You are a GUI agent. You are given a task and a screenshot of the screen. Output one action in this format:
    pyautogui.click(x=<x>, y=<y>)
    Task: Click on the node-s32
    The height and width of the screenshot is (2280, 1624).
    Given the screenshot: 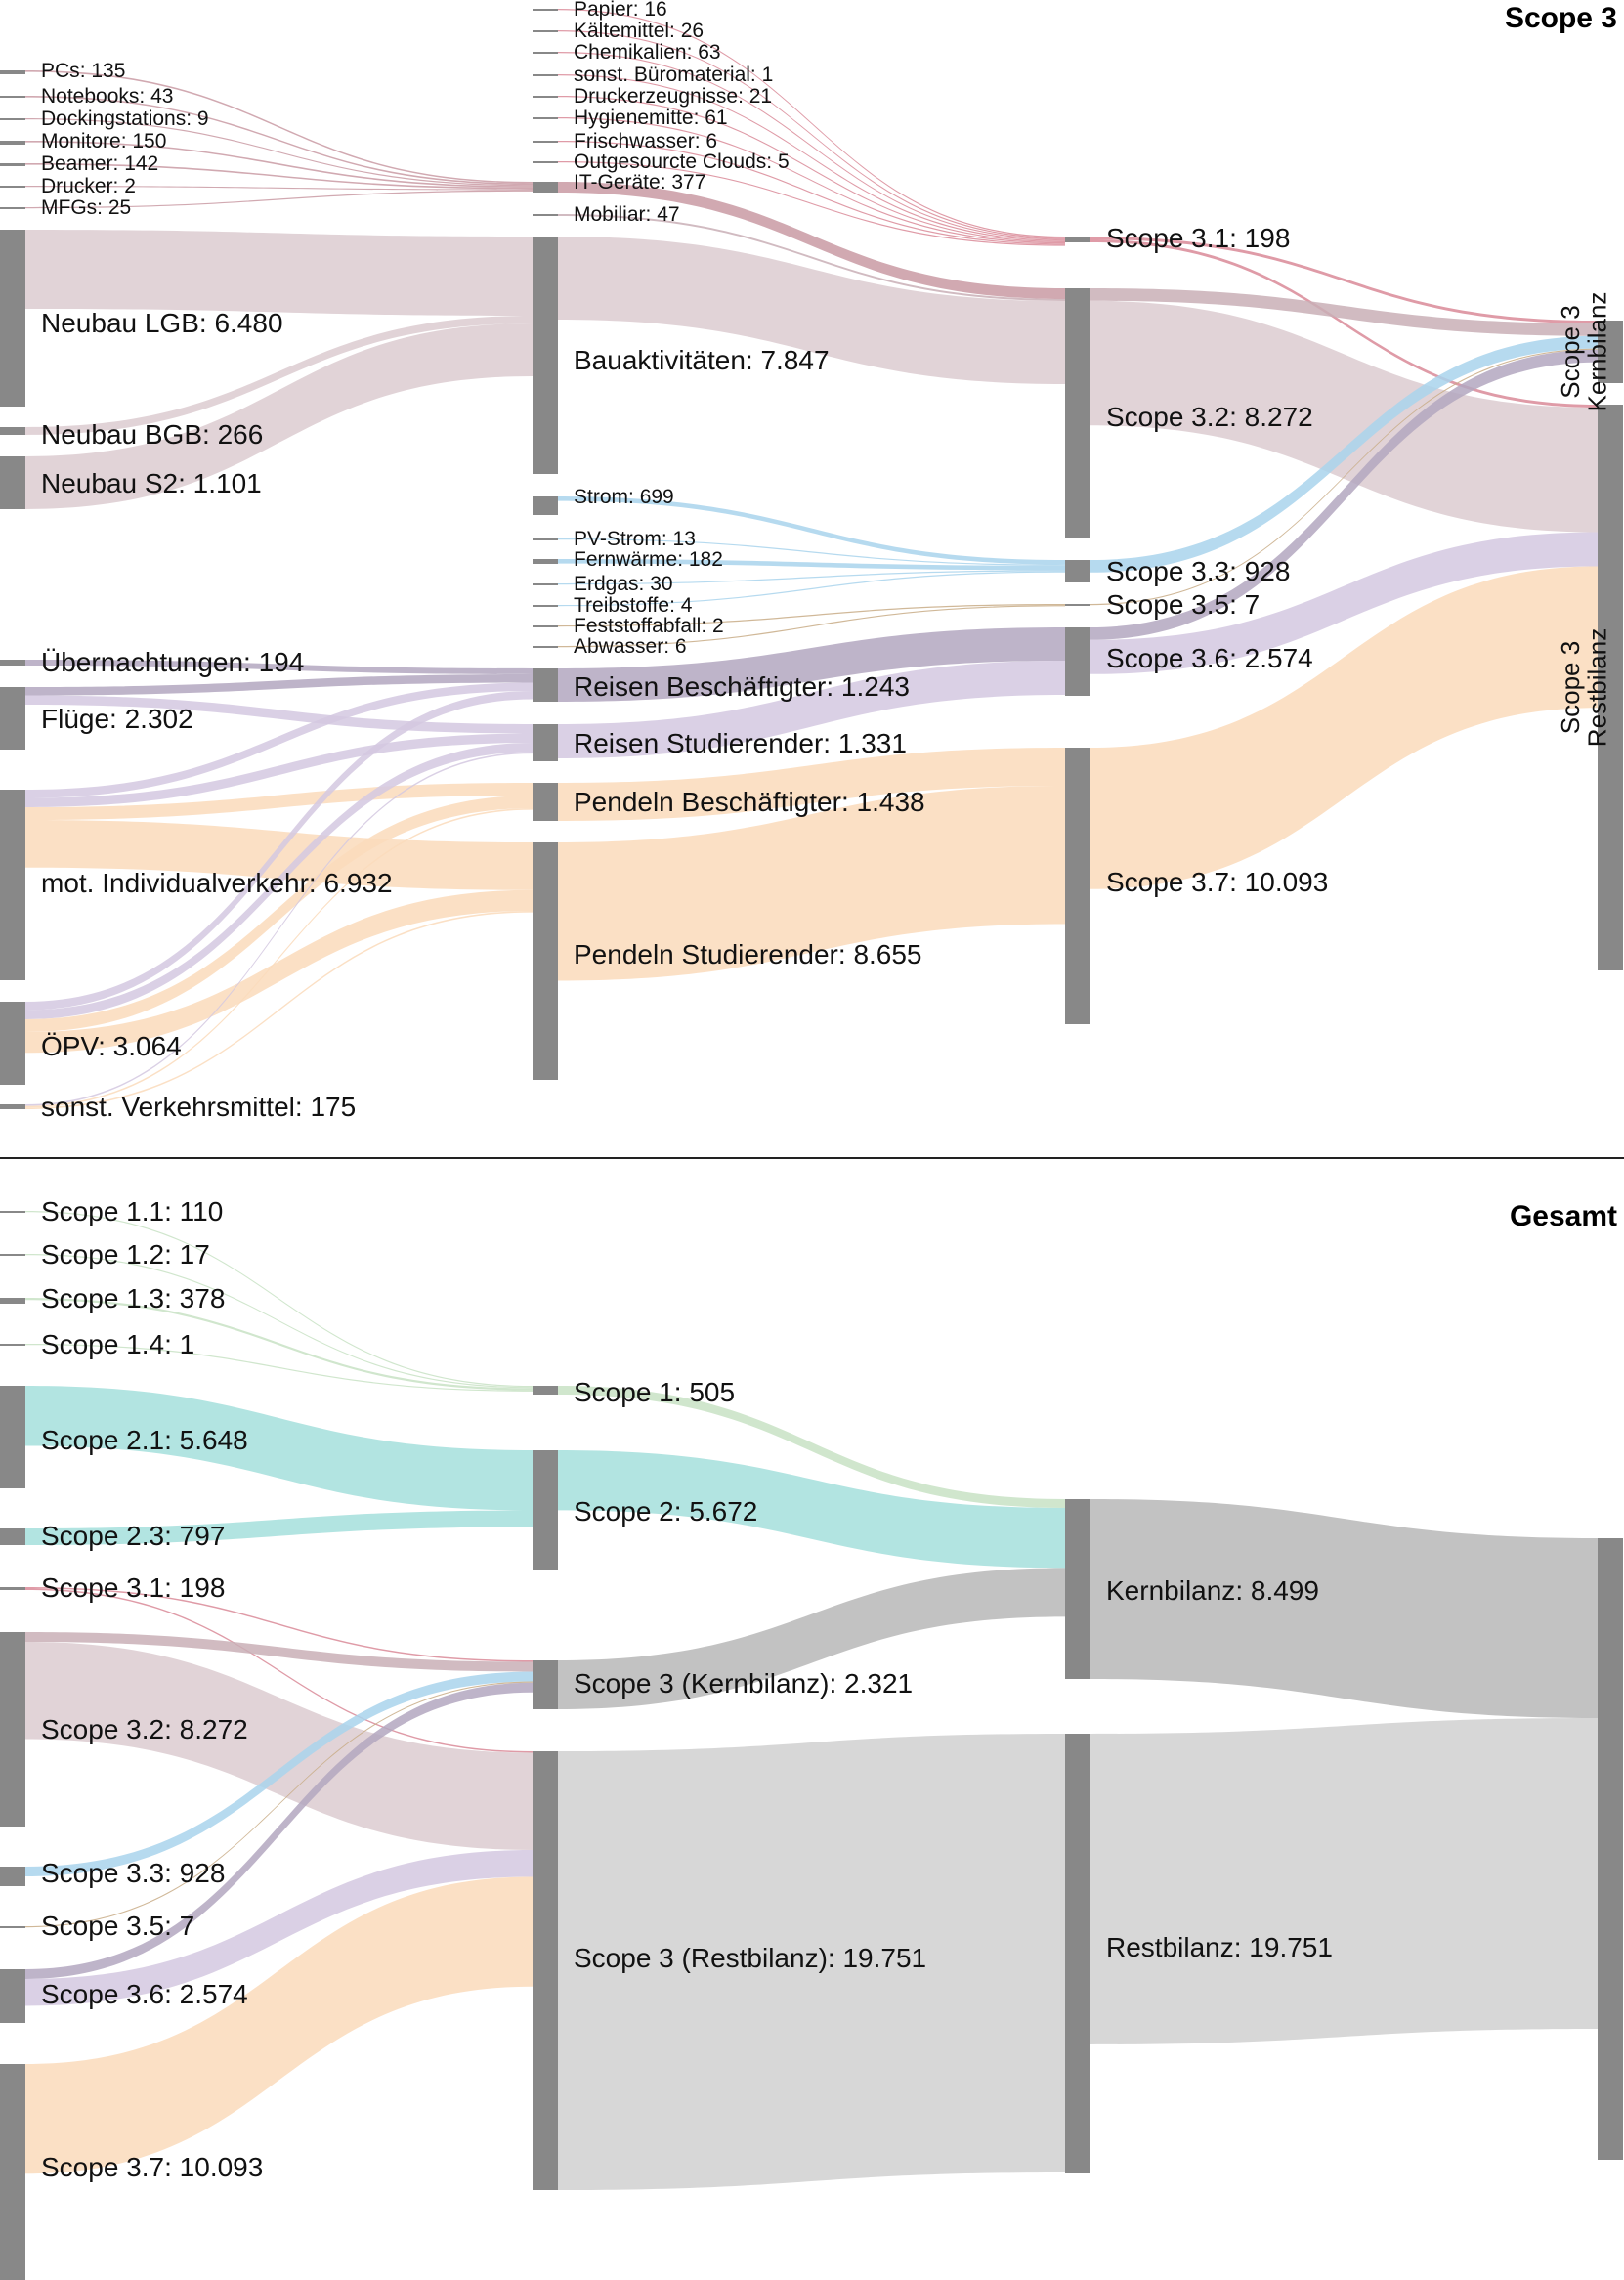 What is the action you would take?
    pyautogui.click(x=1077, y=413)
    